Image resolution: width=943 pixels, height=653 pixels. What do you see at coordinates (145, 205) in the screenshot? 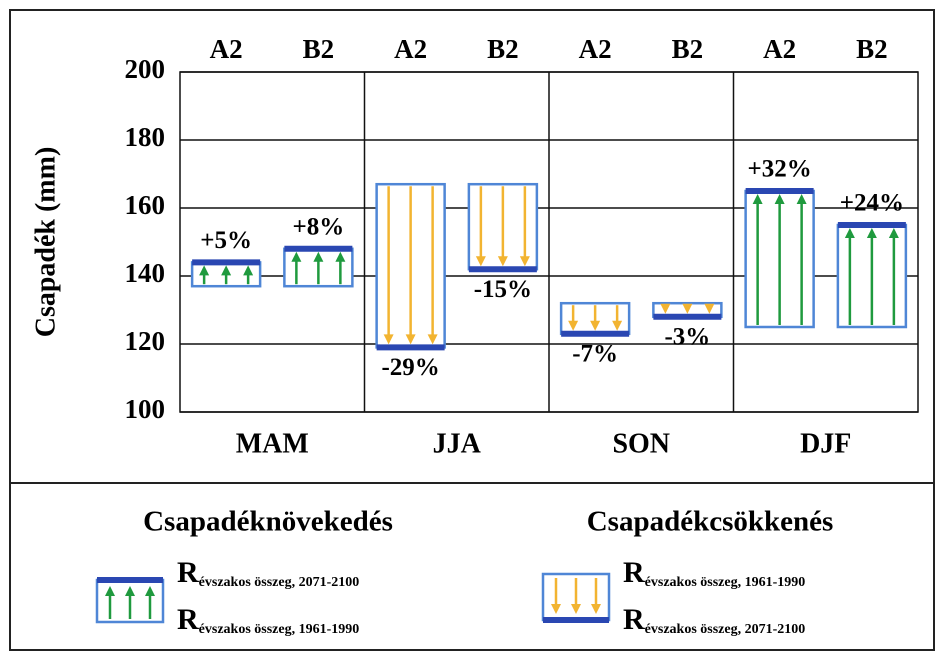
I see `y-tick-label: 160` at bounding box center [145, 205].